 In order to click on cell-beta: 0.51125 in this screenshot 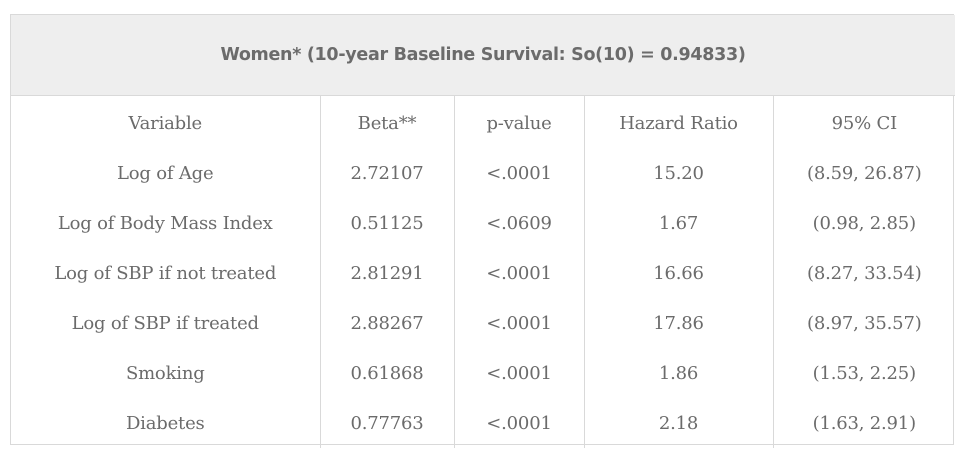, I will do `click(386, 223)`.